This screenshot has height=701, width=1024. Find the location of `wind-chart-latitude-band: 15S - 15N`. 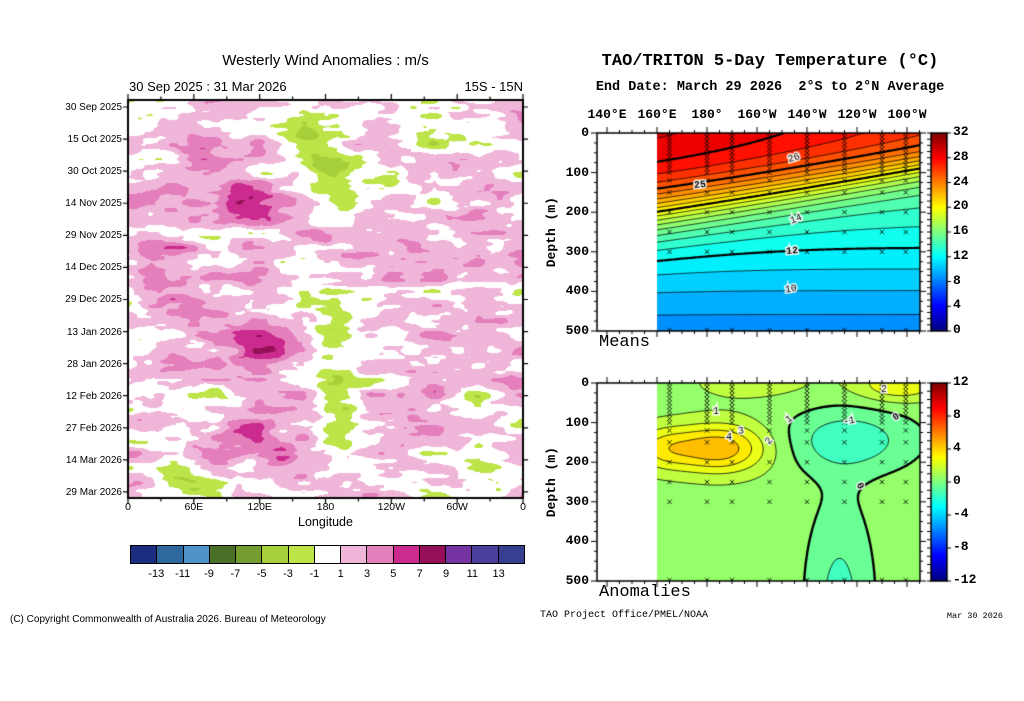

wind-chart-latitude-band: 15S - 15N is located at coordinates (493, 86).